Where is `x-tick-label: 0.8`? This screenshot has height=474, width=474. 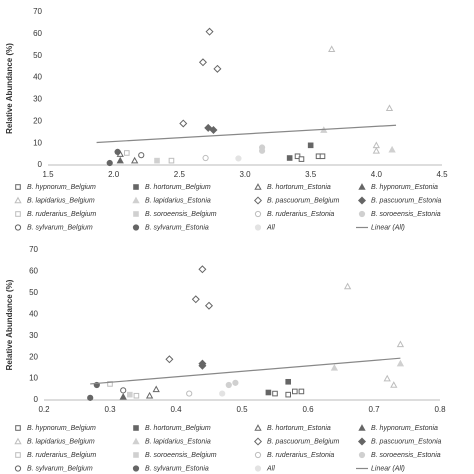 x-tick-label: 0.8 is located at coordinates (440, 409).